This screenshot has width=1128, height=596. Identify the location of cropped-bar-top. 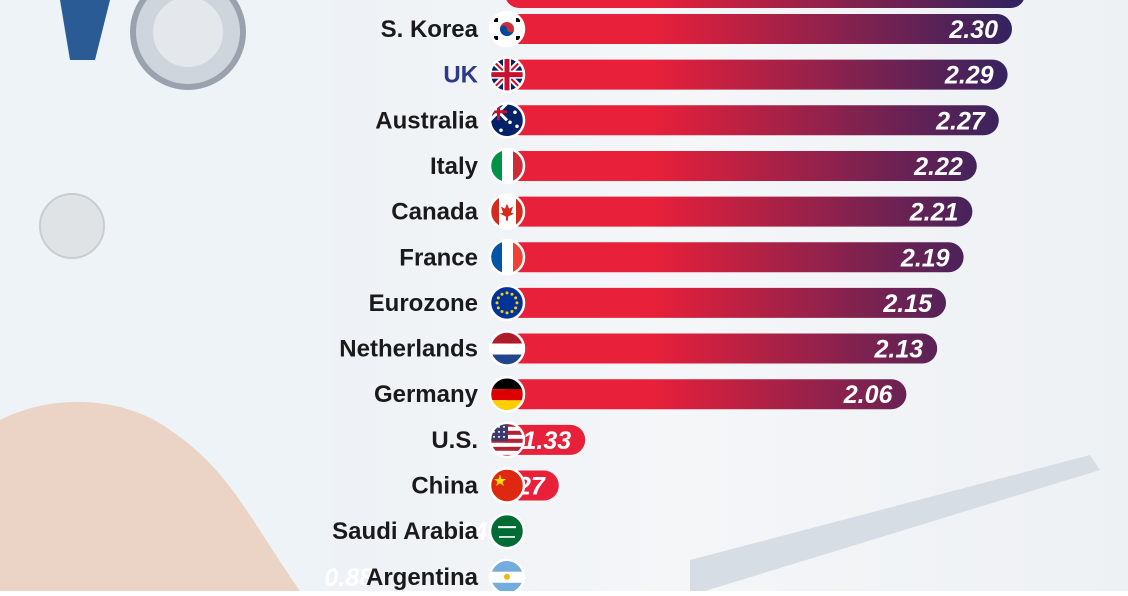
(765, 4).